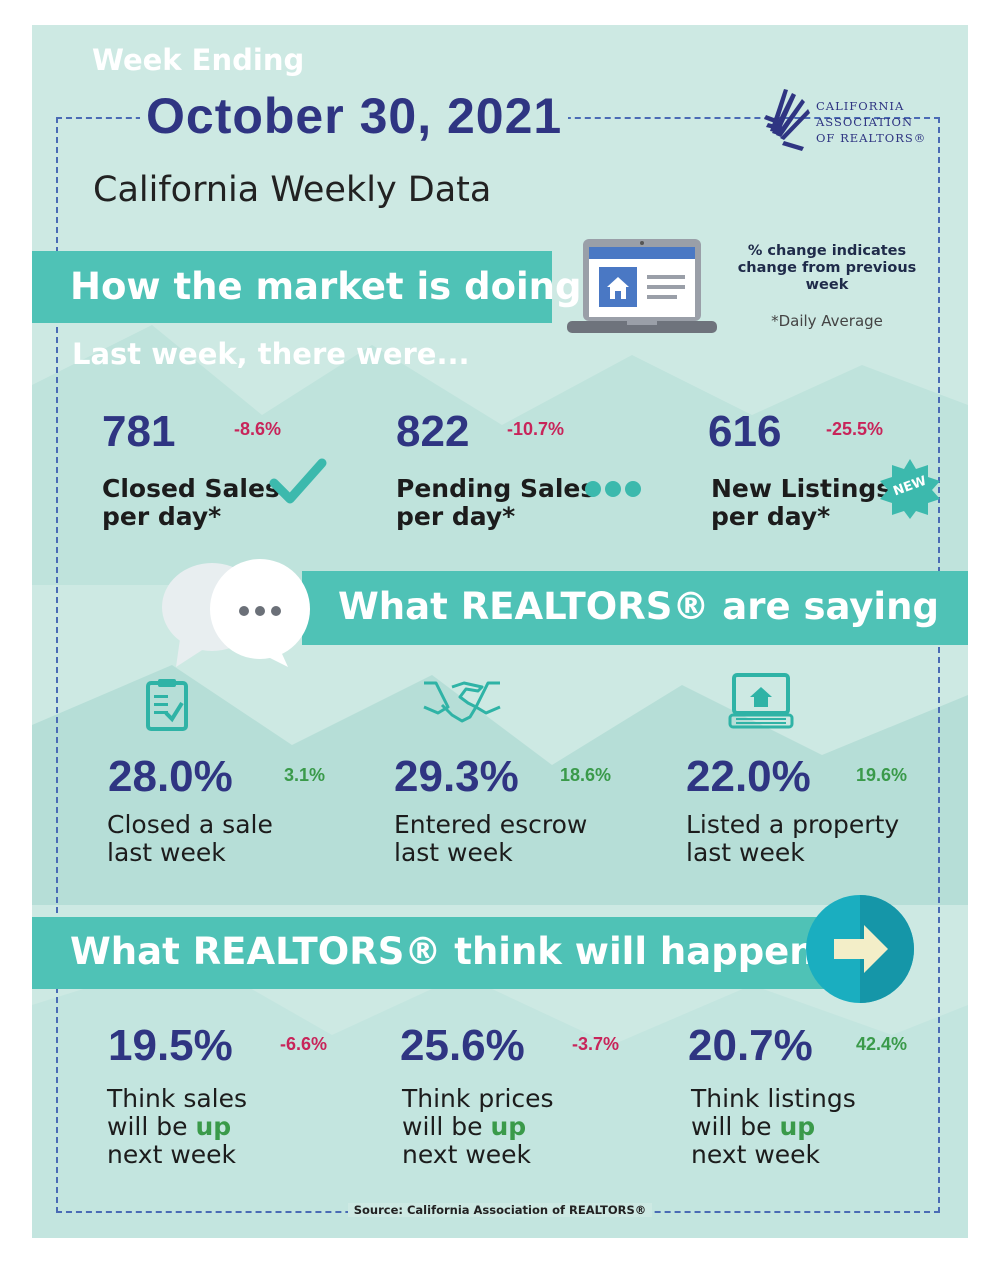 Image resolution: width=1000 pixels, height=1263 pixels. I want to click on closed-sales-label: Closed Sales per day*, so click(191, 503).